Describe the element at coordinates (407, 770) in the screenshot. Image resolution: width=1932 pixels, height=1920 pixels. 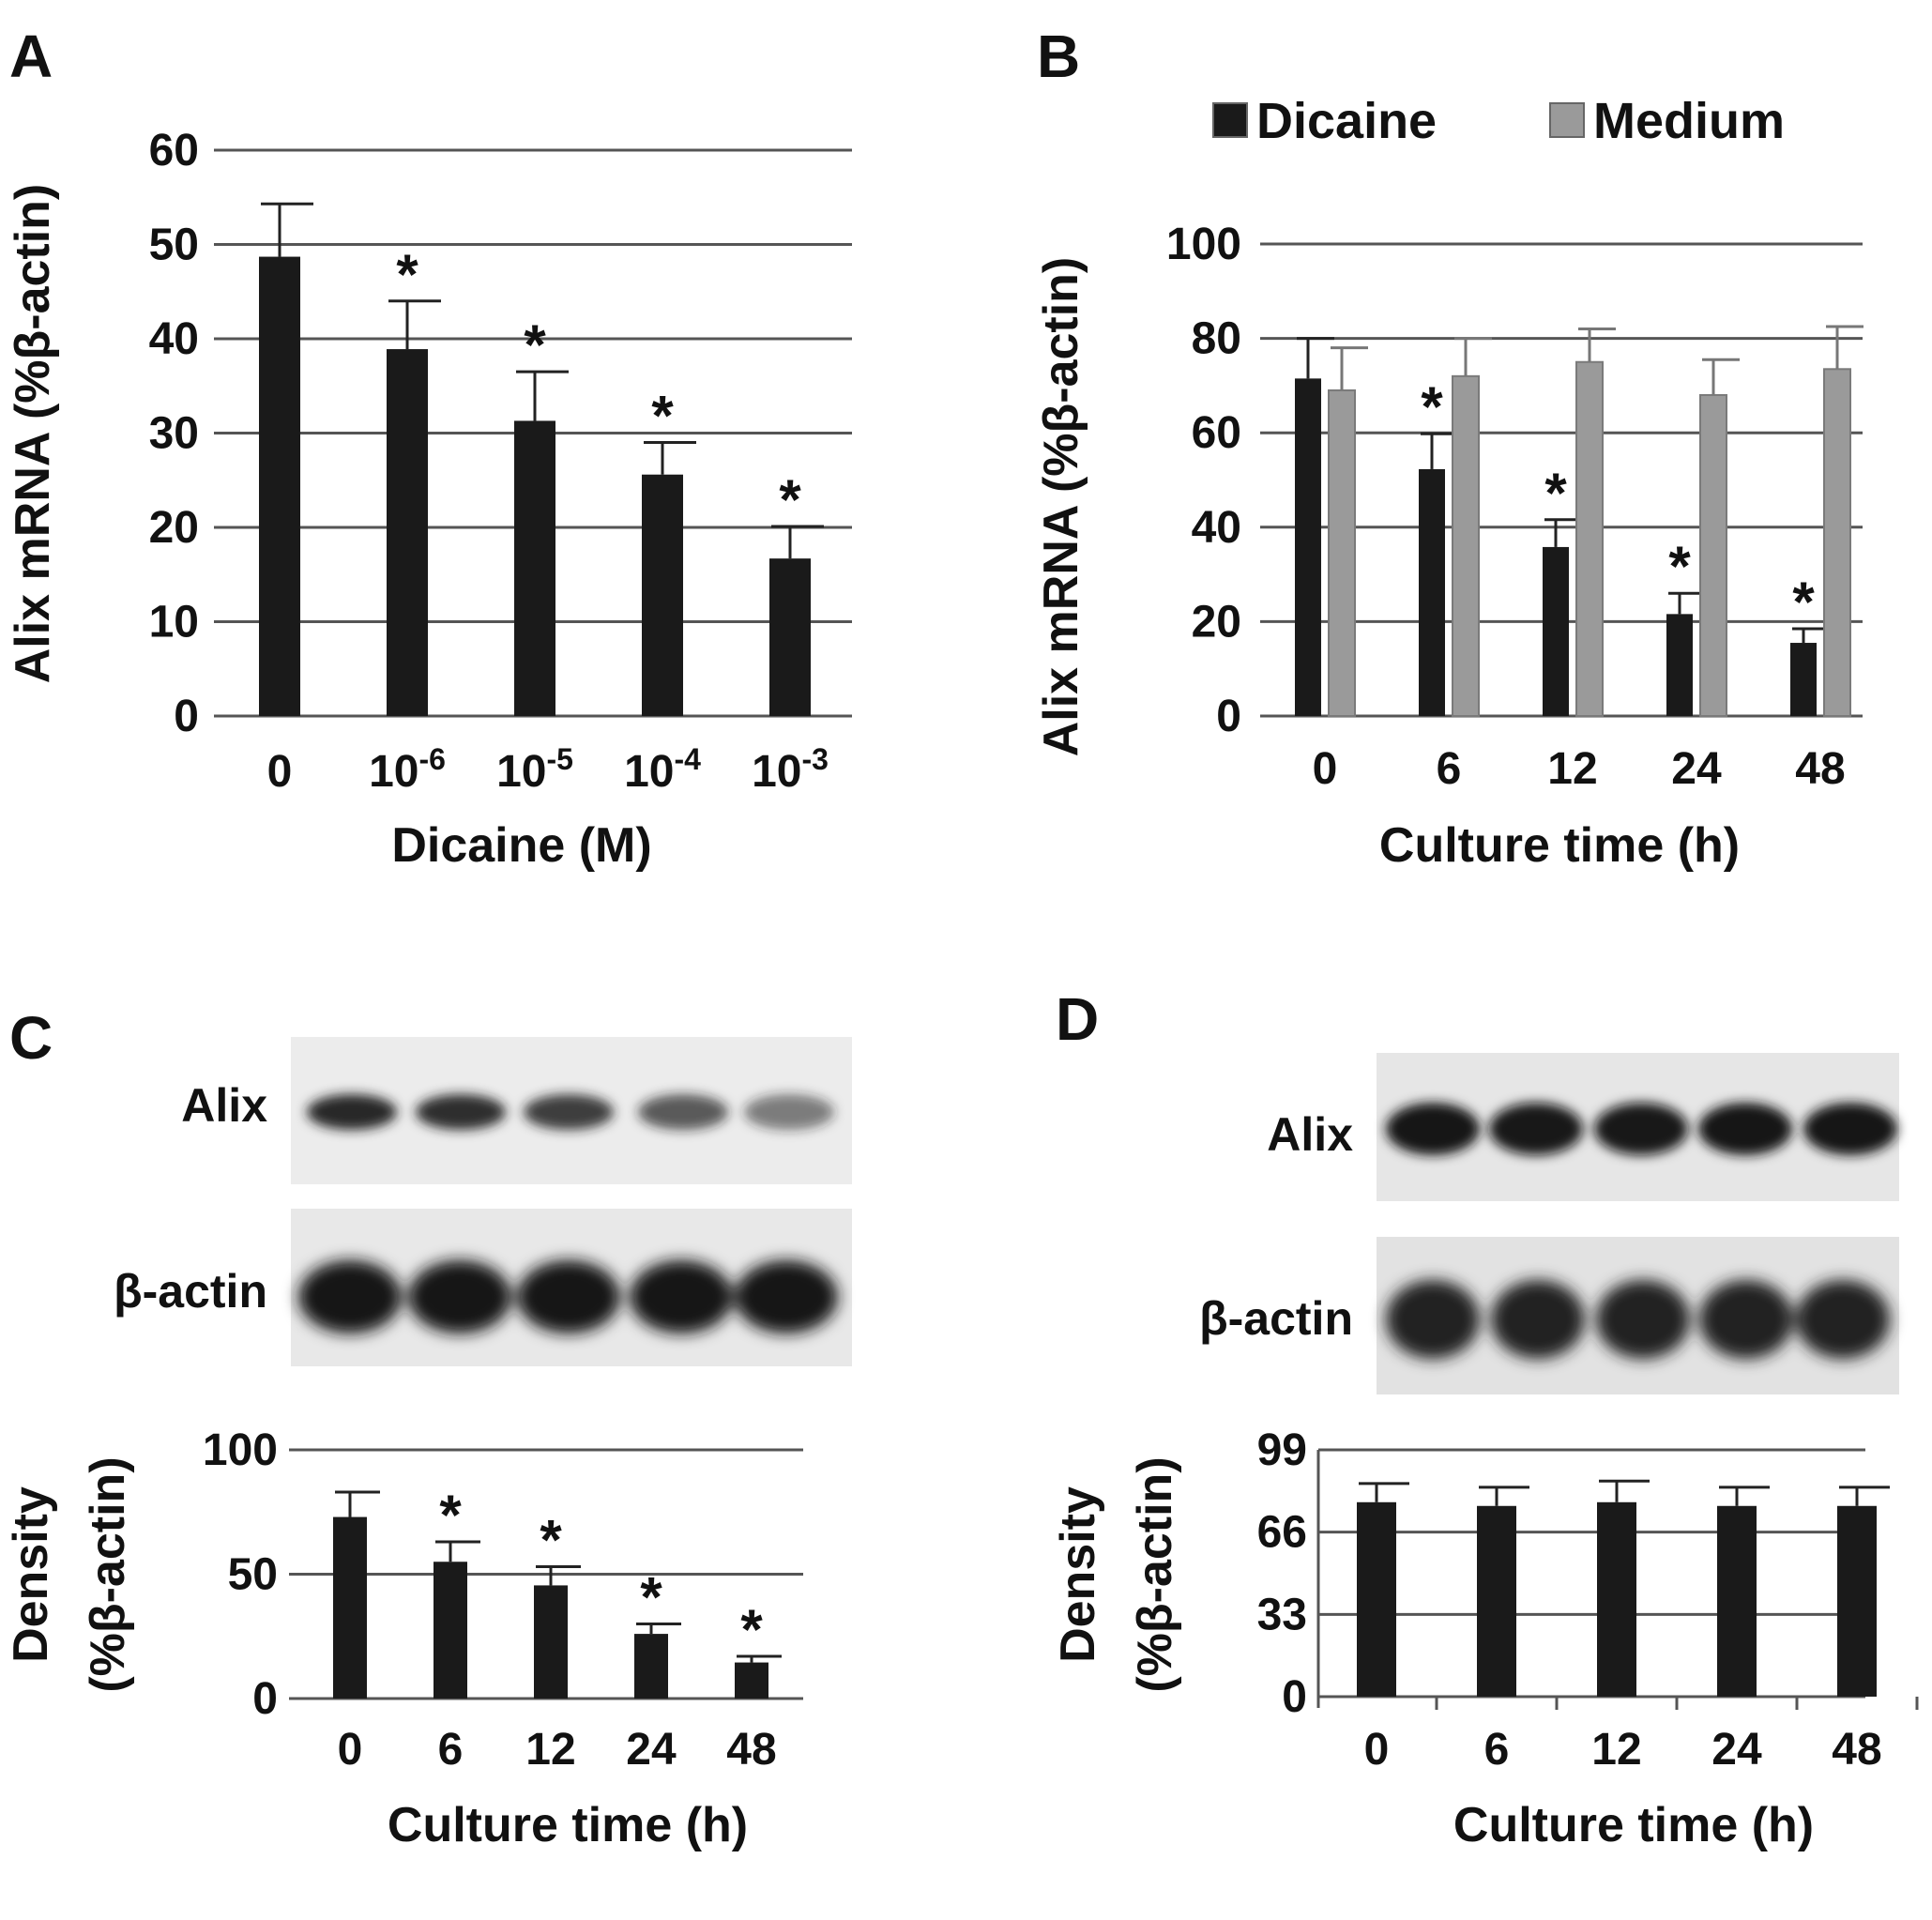
I see `x-tick-label: 10⁻⁶` at that location.